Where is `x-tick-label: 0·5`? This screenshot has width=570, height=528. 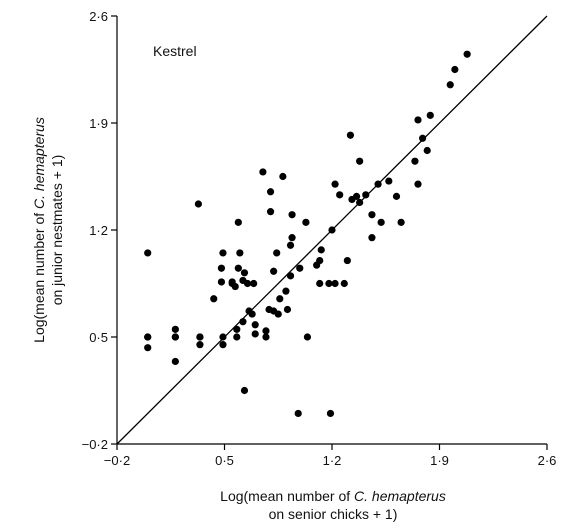
x-tick-label: 0·5 is located at coordinates (224, 460).